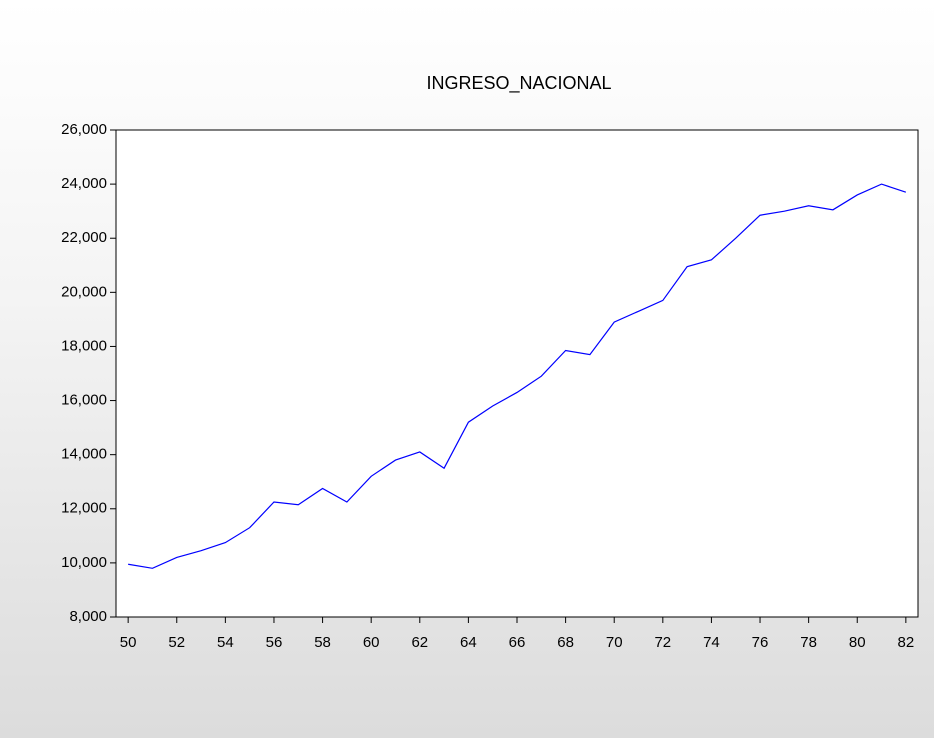 This screenshot has width=934, height=738. What do you see at coordinates (906, 642) in the screenshot?
I see `x-tick-label: 82` at bounding box center [906, 642].